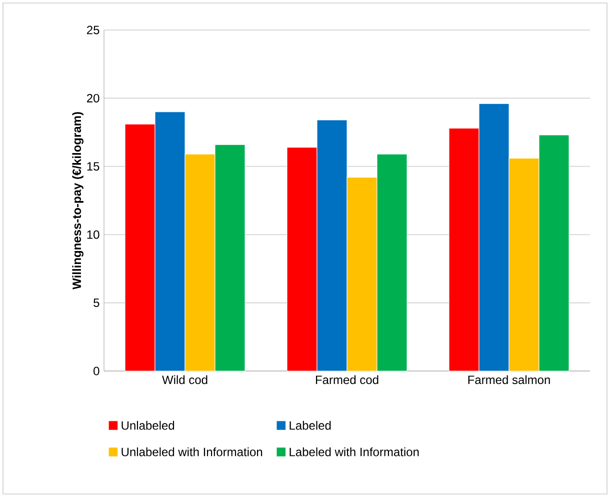  I want to click on x-tick-label: Farmed salmon, so click(509, 379).